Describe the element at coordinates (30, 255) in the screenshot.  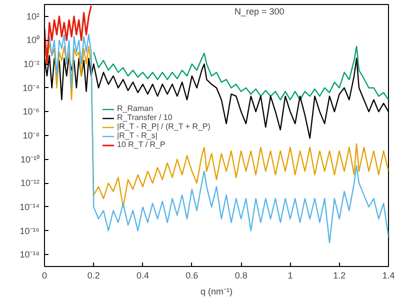
I see `y-tick-label: 10⁻¹⁸` at that location.